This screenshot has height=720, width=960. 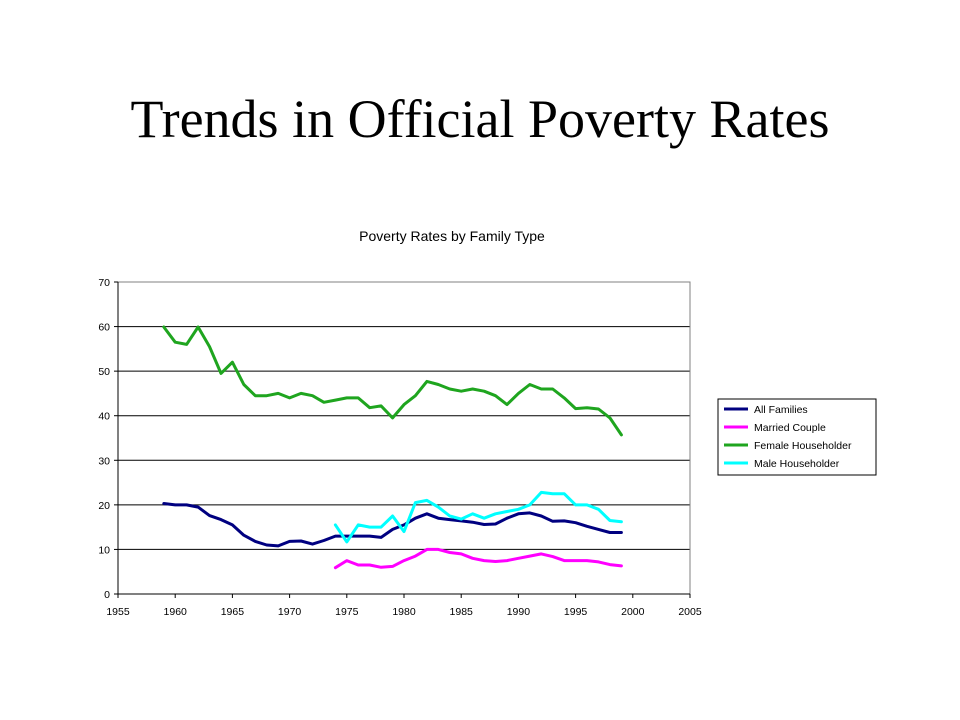 What do you see at coordinates (797, 464) in the screenshot?
I see `legend-label-male-householder: Male Householder` at bounding box center [797, 464].